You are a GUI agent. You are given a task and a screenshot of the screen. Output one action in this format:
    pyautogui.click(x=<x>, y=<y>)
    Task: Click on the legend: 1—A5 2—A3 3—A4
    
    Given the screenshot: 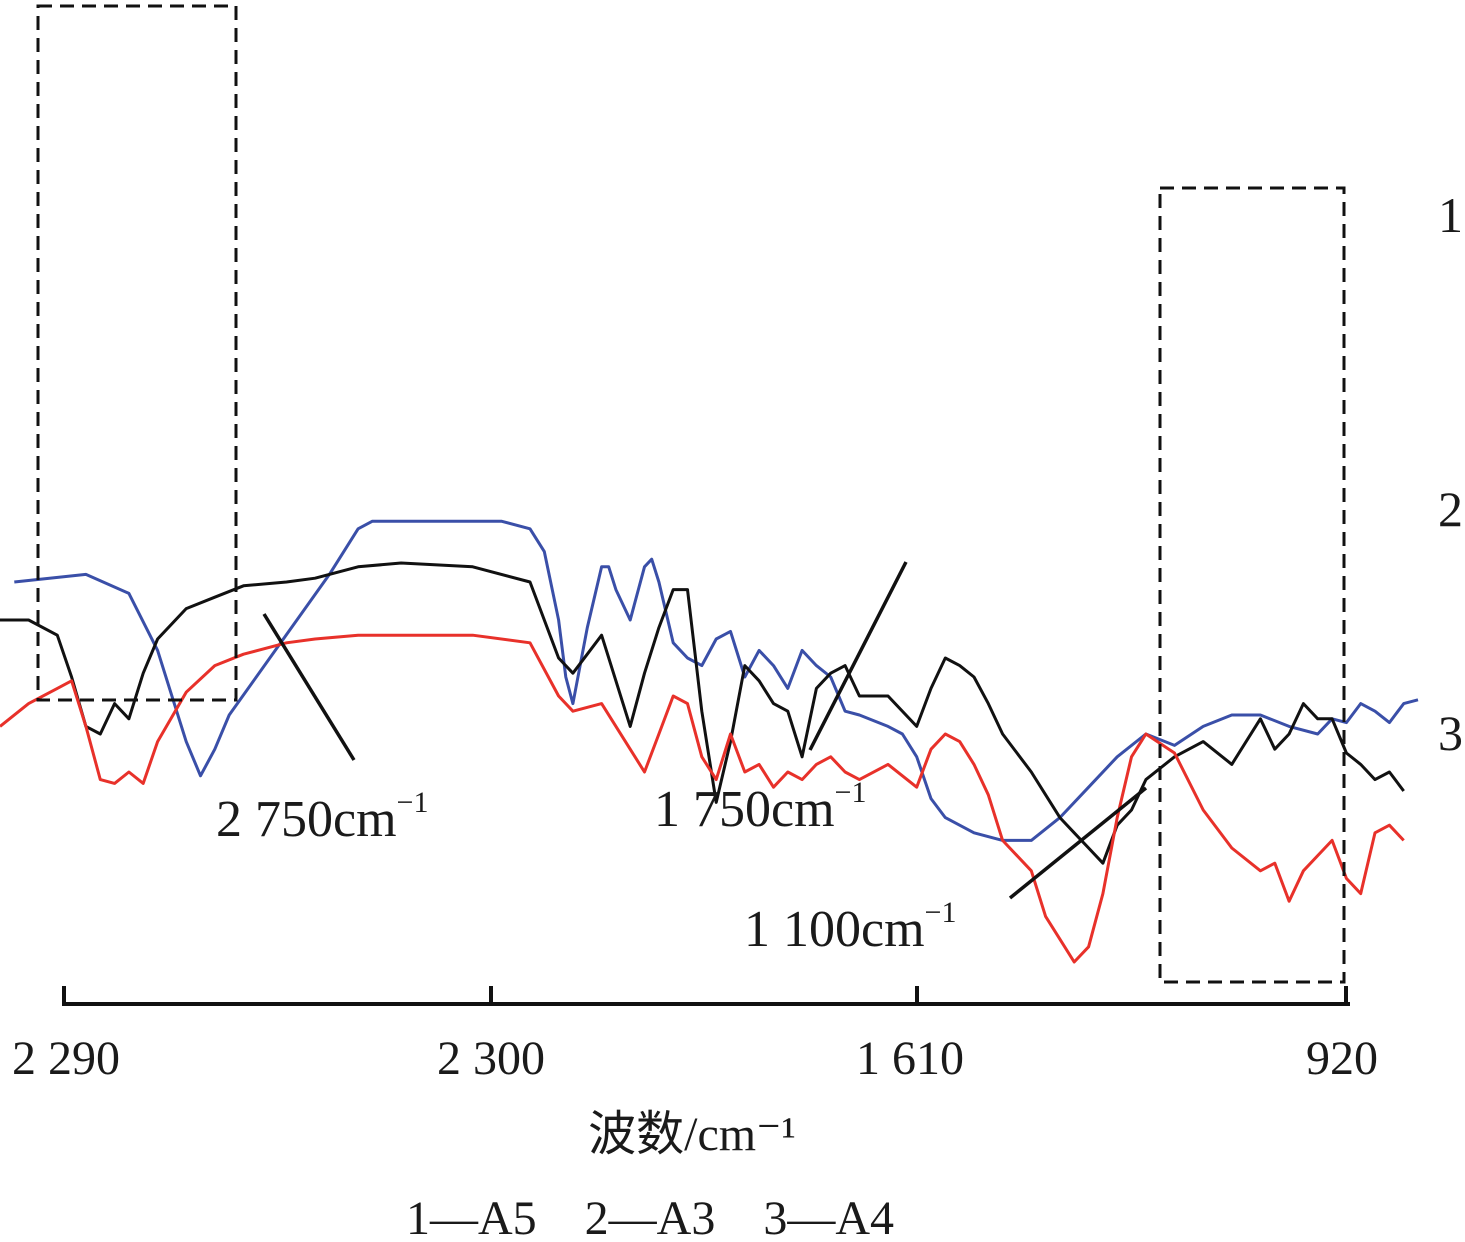 What is the action you would take?
    pyautogui.click(x=650, y=1217)
    